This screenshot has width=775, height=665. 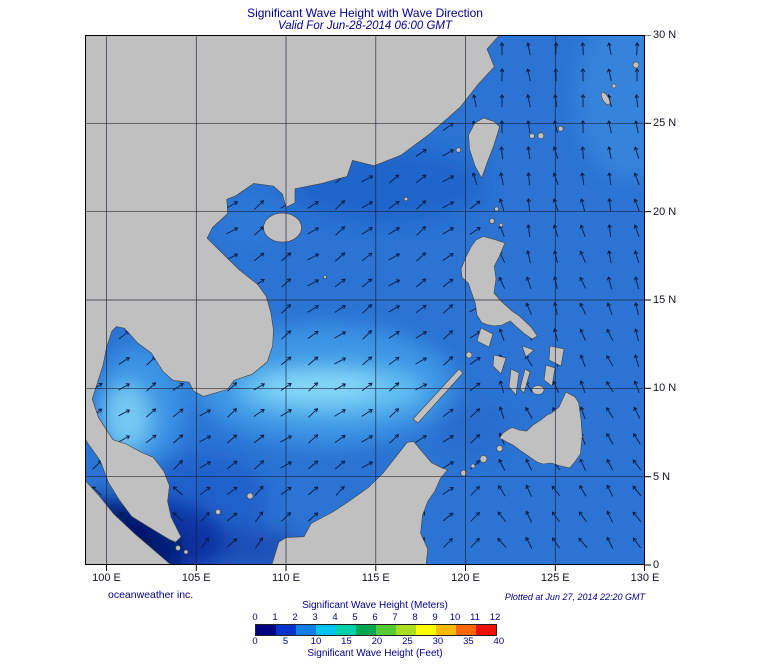 What do you see at coordinates (465, 578) in the screenshot?
I see `lon-label: 120 E` at bounding box center [465, 578].